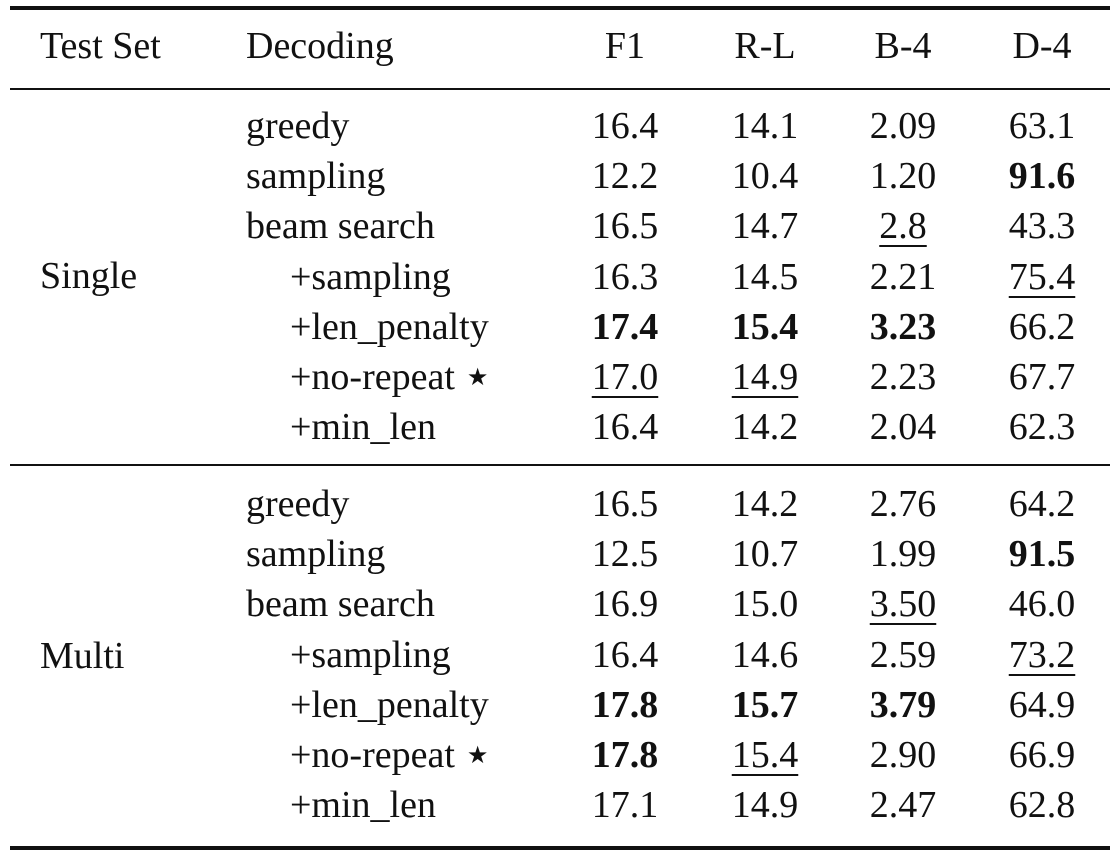 The height and width of the screenshot is (860, 1118). Describe the element at coordinates (370, 655) in the screenshot. I see `decoding-cell: +sampling` at that location.